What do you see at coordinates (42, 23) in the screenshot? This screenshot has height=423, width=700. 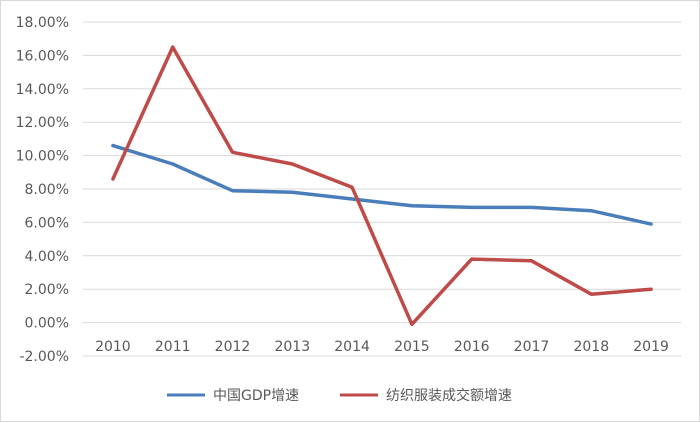 I see `y-tick-label: 18.00%` at bounding box center [42, 23].